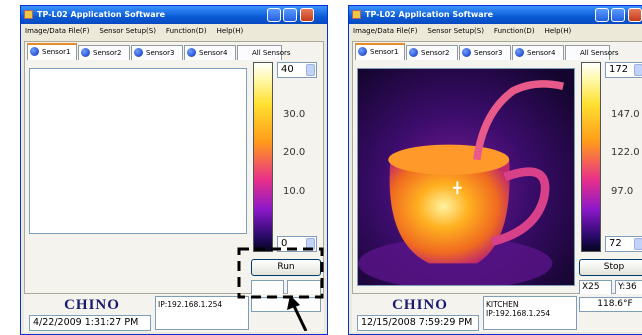  I want to click on scale-label: 10.0, so click(294, 191).